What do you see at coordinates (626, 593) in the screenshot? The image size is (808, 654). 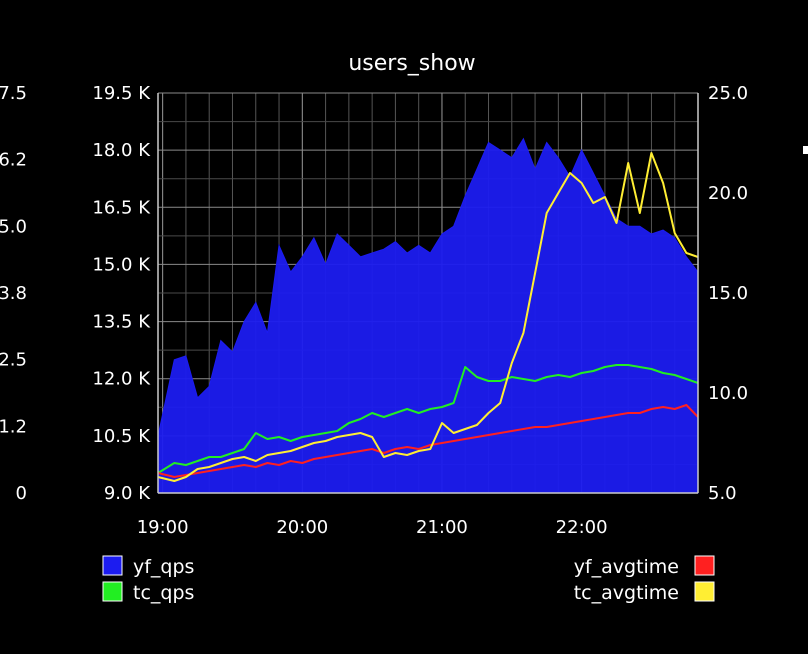 I see `legend-label-tc-avgtime: tc_avgtime` at bounding box center [626, 593].